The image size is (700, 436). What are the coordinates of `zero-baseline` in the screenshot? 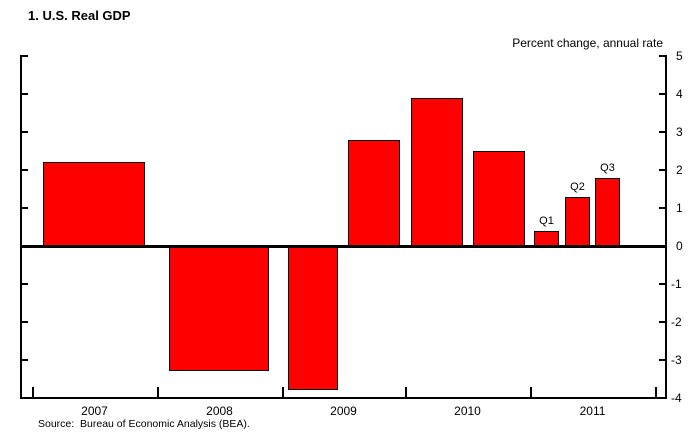 It's located at (343, 246).